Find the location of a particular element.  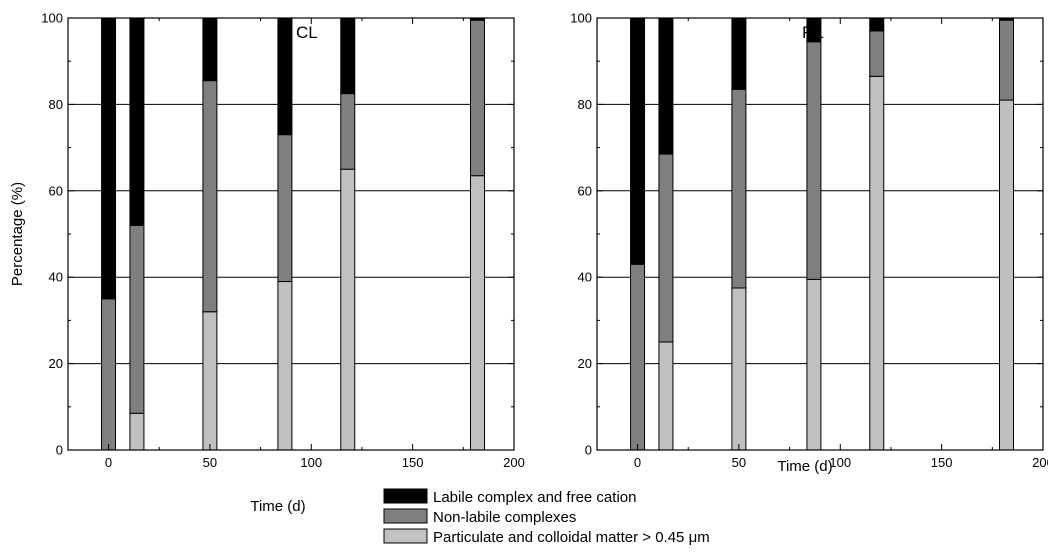

legend-label: Labile complex and free cation is located at coordinates (534, 497).